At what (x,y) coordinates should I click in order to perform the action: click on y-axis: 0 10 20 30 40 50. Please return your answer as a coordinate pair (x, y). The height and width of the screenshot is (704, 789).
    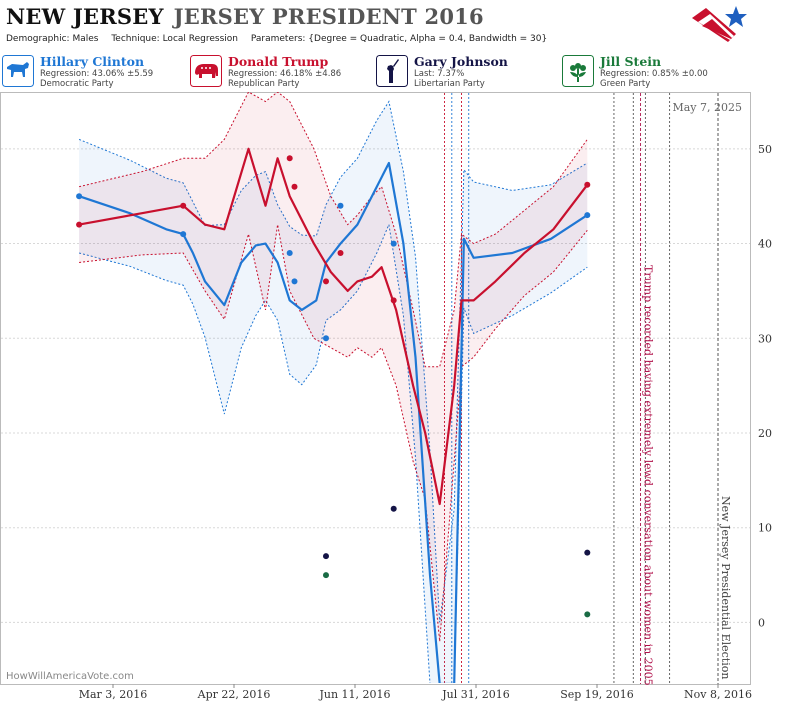
    Looking at the image, I should click on (765, 386).